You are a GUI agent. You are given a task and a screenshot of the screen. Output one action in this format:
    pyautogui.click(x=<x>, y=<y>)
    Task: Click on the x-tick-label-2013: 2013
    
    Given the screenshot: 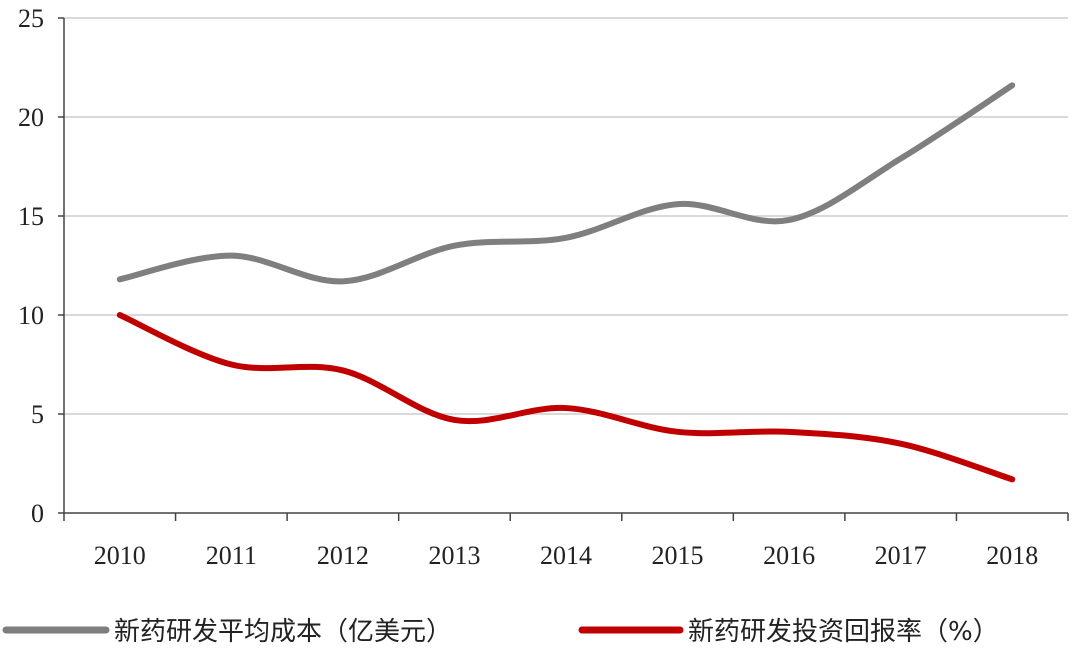 What is the action you would take?
    pyautogui.click(x=454, y=555)
    